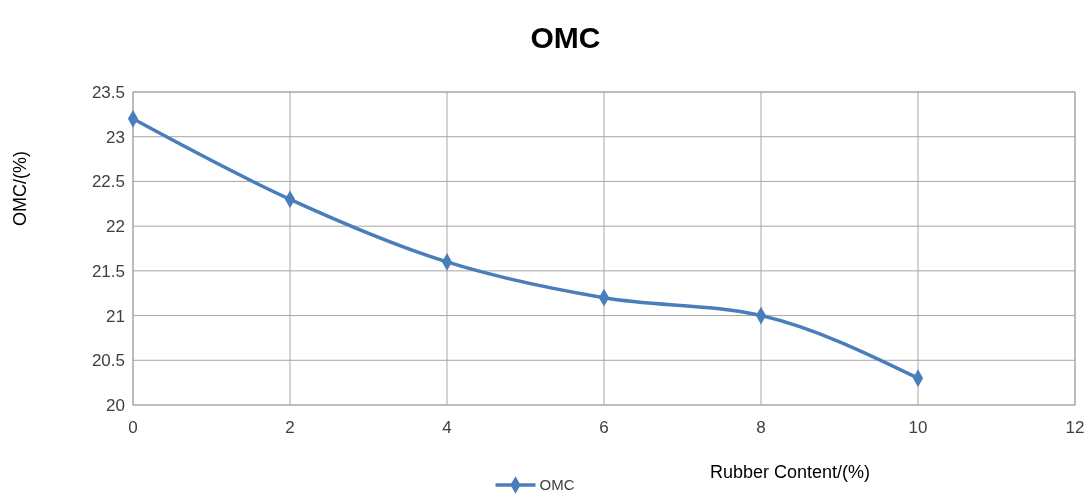 Image resolution: width=1091 pixels, height=499 pixels. Describe the element at coordinates (133, 427) in the screenshot. I see `x-tick-label: 0` at that location.